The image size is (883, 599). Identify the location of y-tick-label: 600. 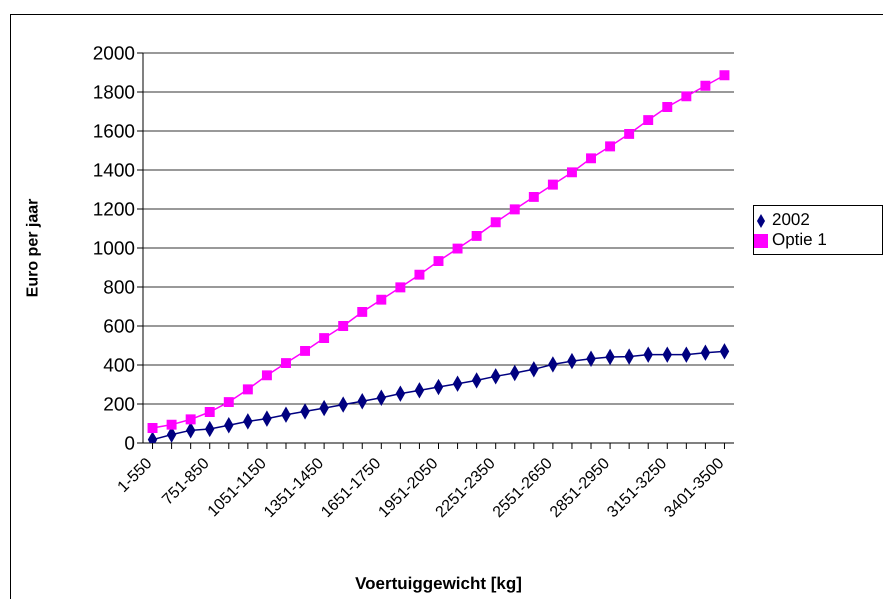
(119, 327).